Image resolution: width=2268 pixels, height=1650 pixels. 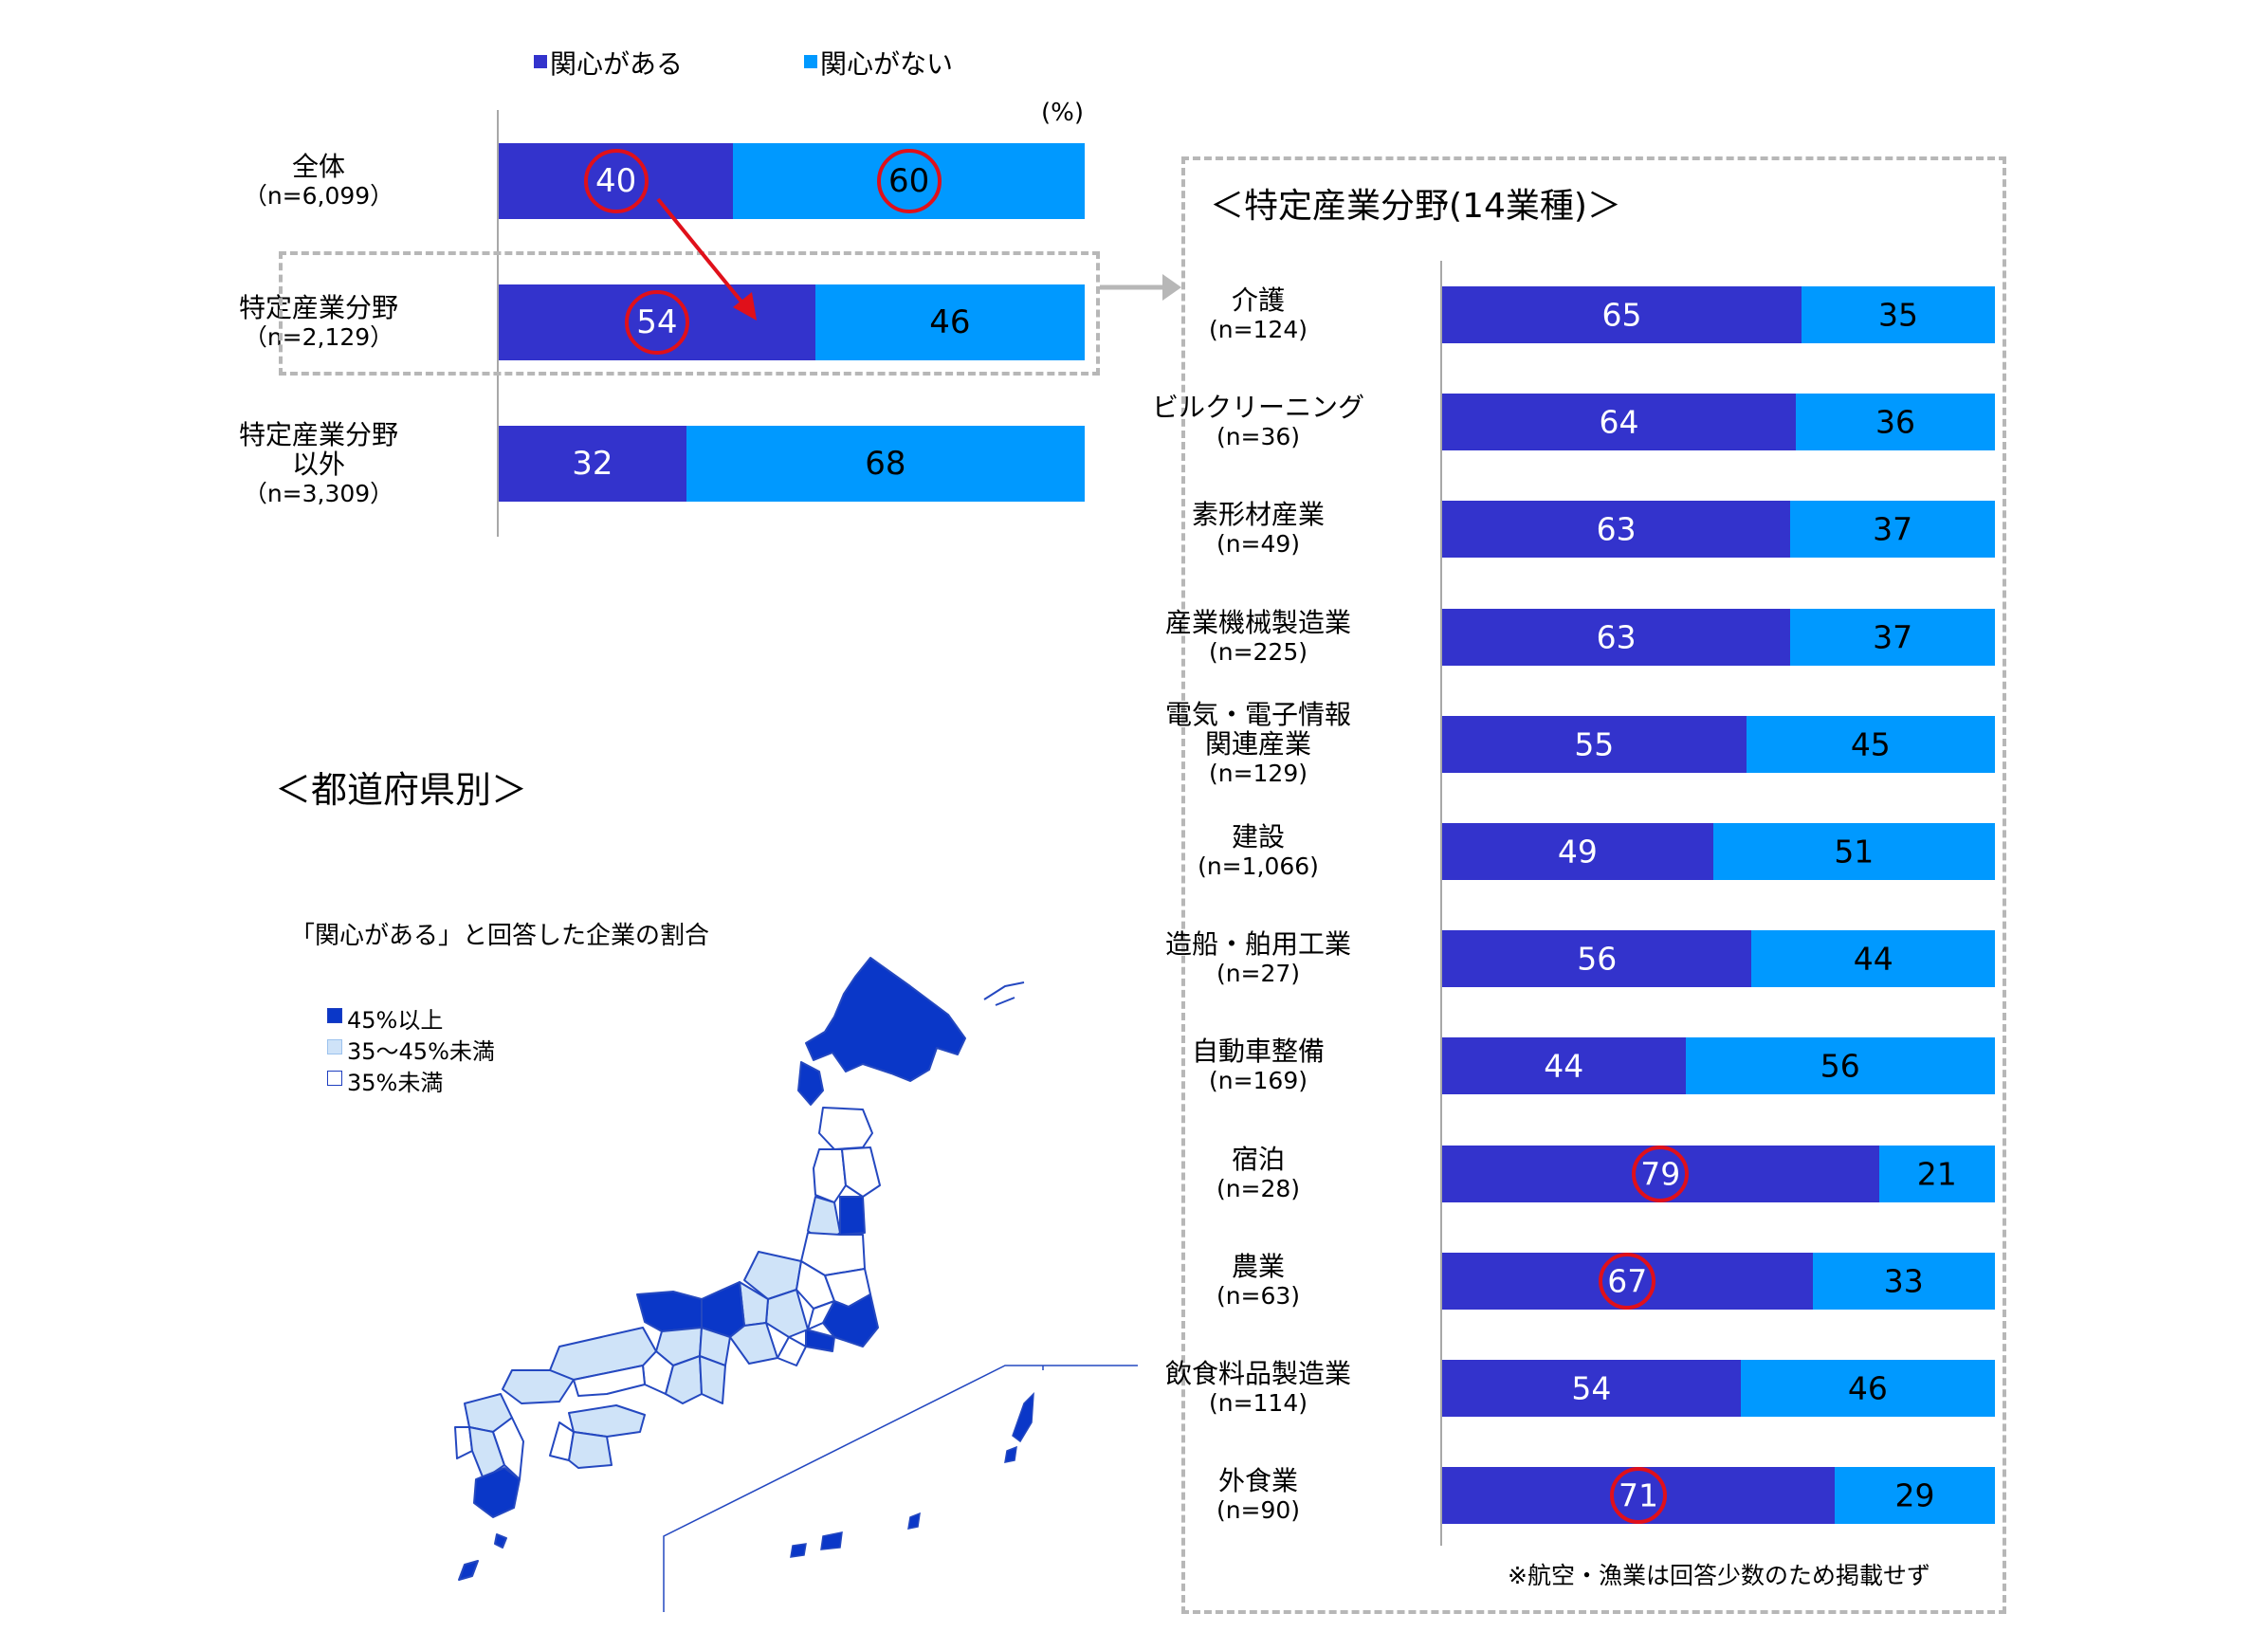 I want to click on industry-category-n: (n=225), so click(x=1258, y=651).